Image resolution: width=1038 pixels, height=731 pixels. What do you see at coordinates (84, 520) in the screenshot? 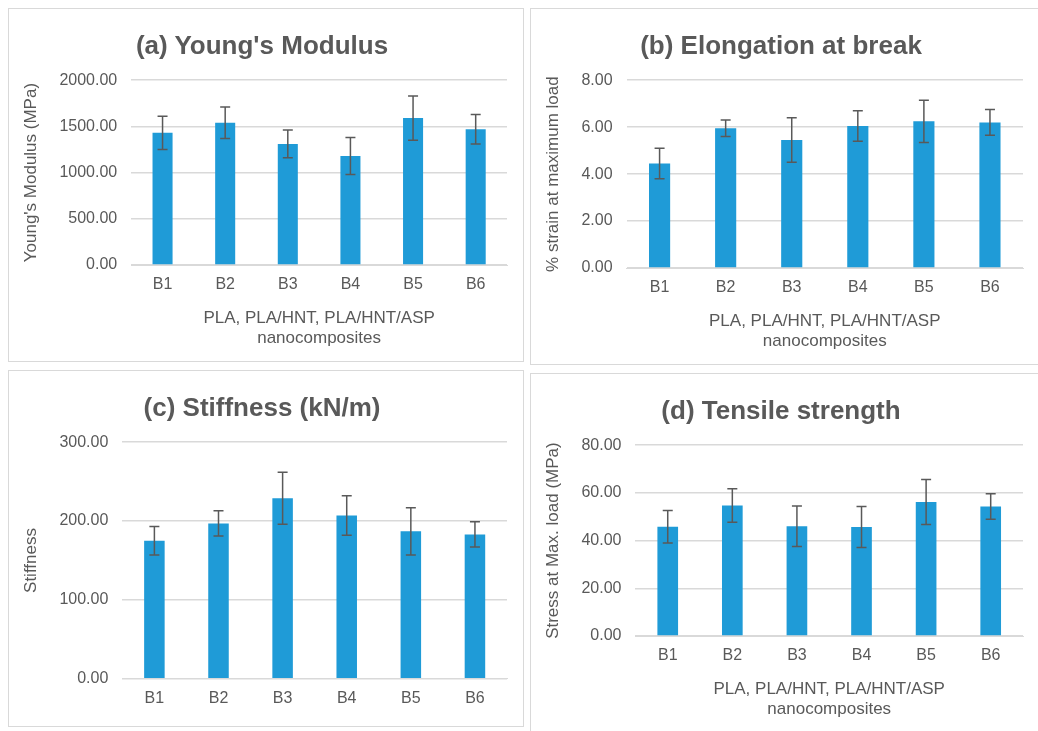
I see `y-tick-label: 200.00` at bounding box center [84, 520].